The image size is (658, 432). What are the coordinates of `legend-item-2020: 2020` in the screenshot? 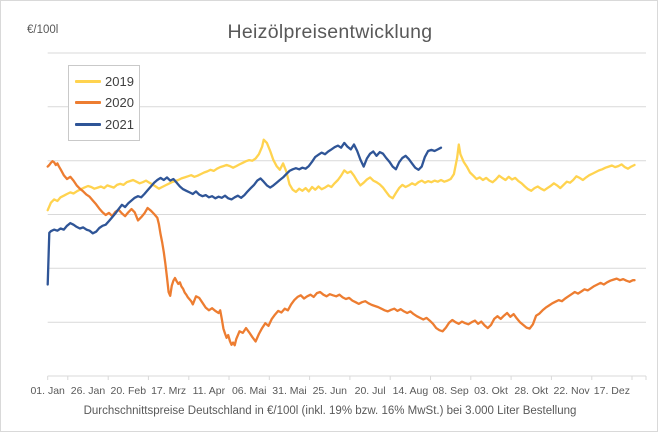 It's located at (107, 102).